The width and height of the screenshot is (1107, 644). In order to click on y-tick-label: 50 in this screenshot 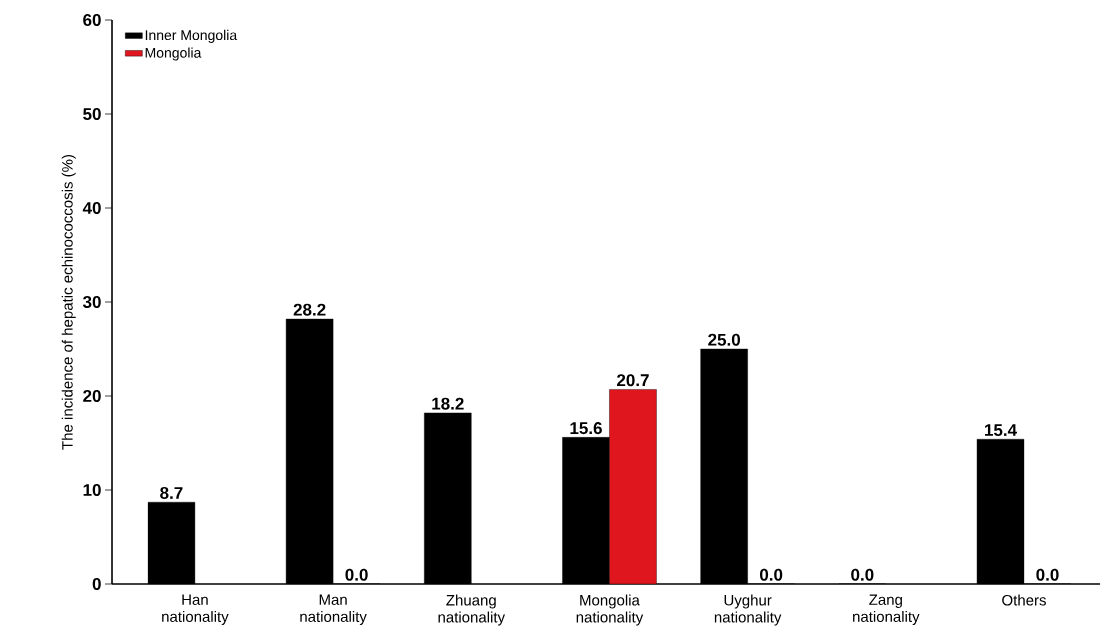, I will do `click(92, 114)`.